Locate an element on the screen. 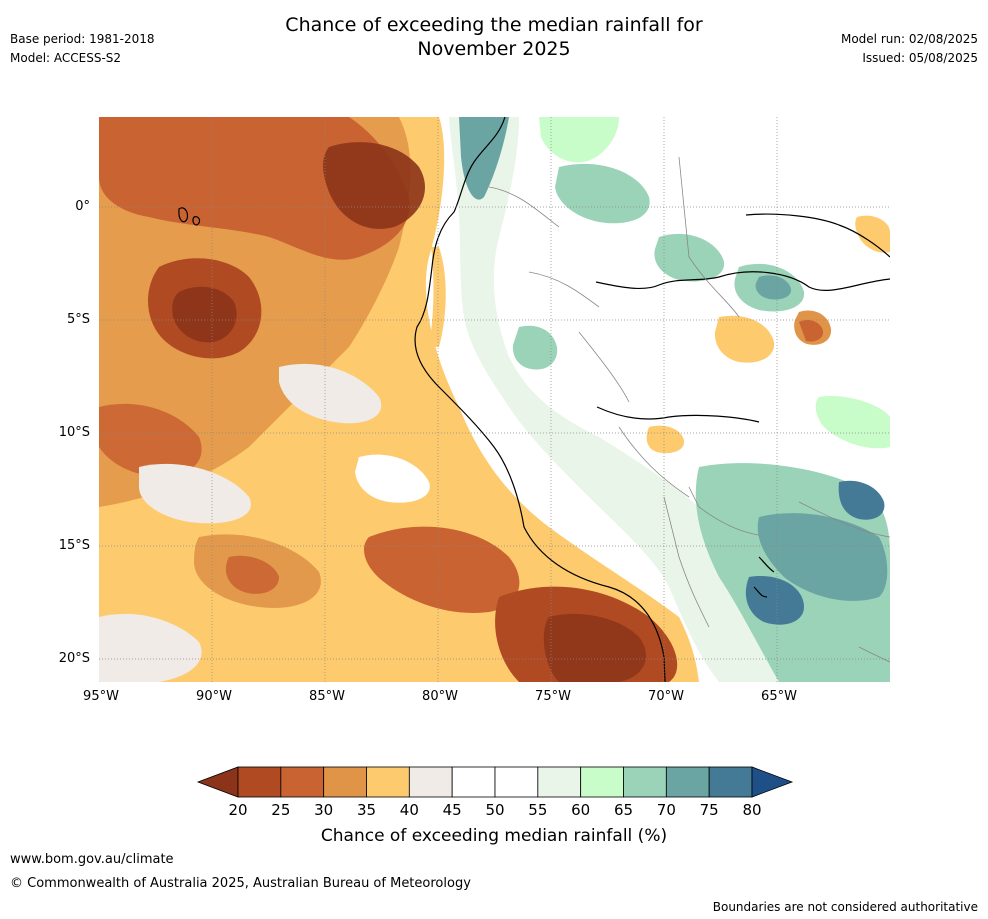 This screenshot has height=919, width=988. colorbar is located at coordinates (495, 782).